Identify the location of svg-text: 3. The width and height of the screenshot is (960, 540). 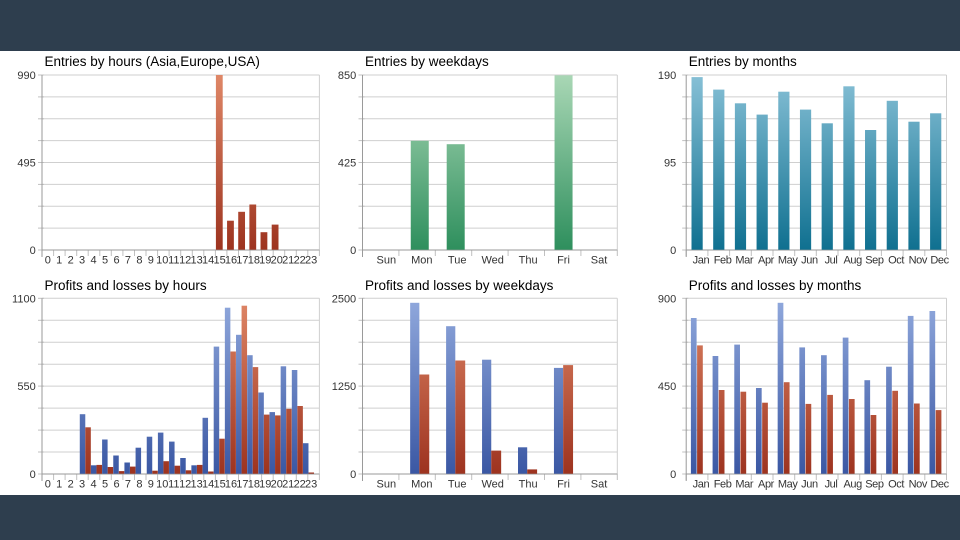
(82, 261).